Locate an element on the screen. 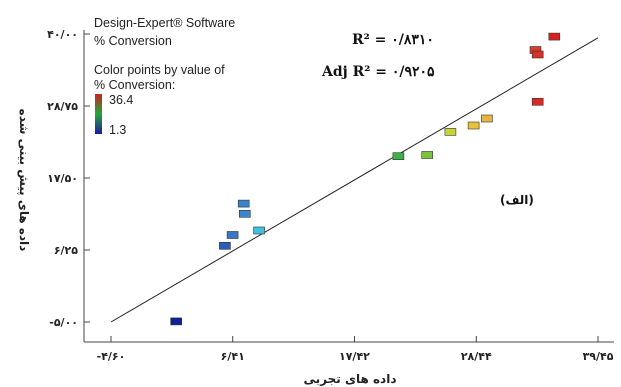 Image resolution: width=621 pixels, height=387 pixels. x-ticks: -۴/۶۰ ۶/۴۱ ۱۷/۴۲ ۲۸/۴۴ ۳۹/۴۵ is located at coordinates (355, 349).